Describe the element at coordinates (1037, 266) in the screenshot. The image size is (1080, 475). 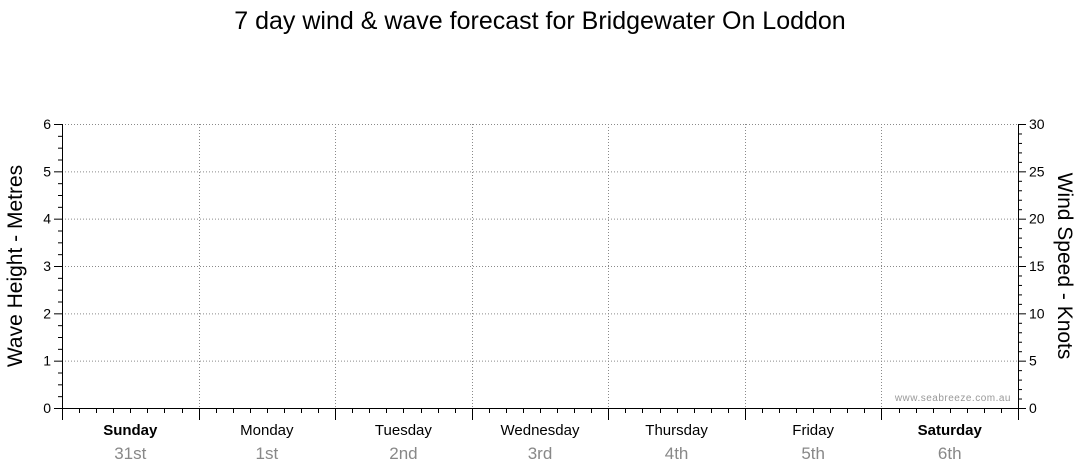
I see `right-tick-label: 15` at that location.